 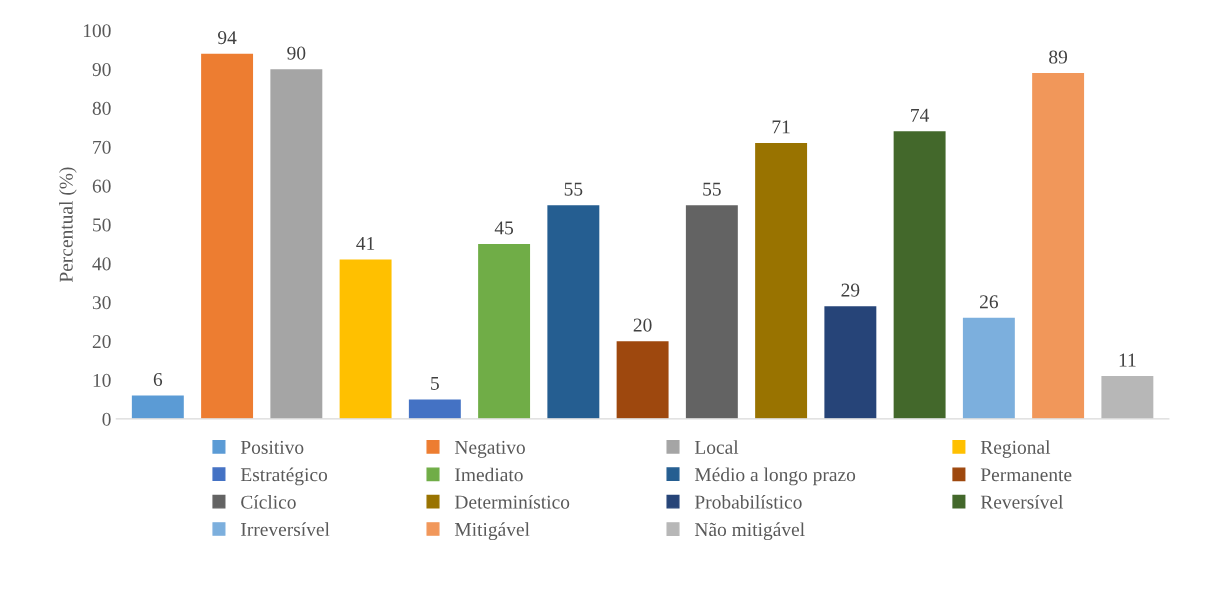 What do you see at coordinates (775, 476) in the screenshot?
I see `legend-label: Médio a longo prazo` at bounding box center [775, 476].